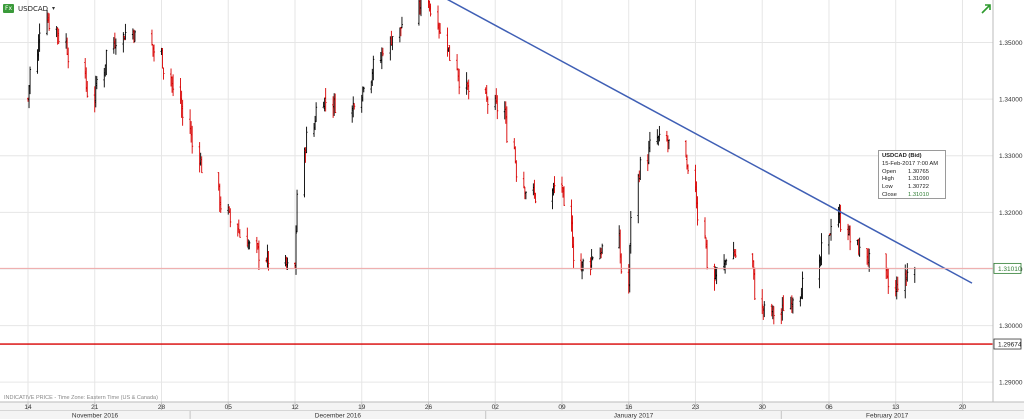 The image size is (1024, 419). What do you see at coordinates (229, 407) in the screenshot?
I see `x-tick-label: 05` at bounding box center [229, 407].